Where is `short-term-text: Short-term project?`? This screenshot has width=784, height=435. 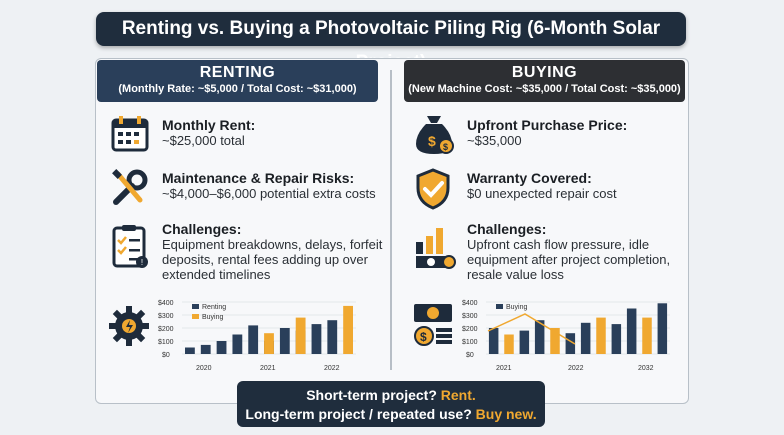
short-term-text: Short-term project? is located at coordinates (373, 395).